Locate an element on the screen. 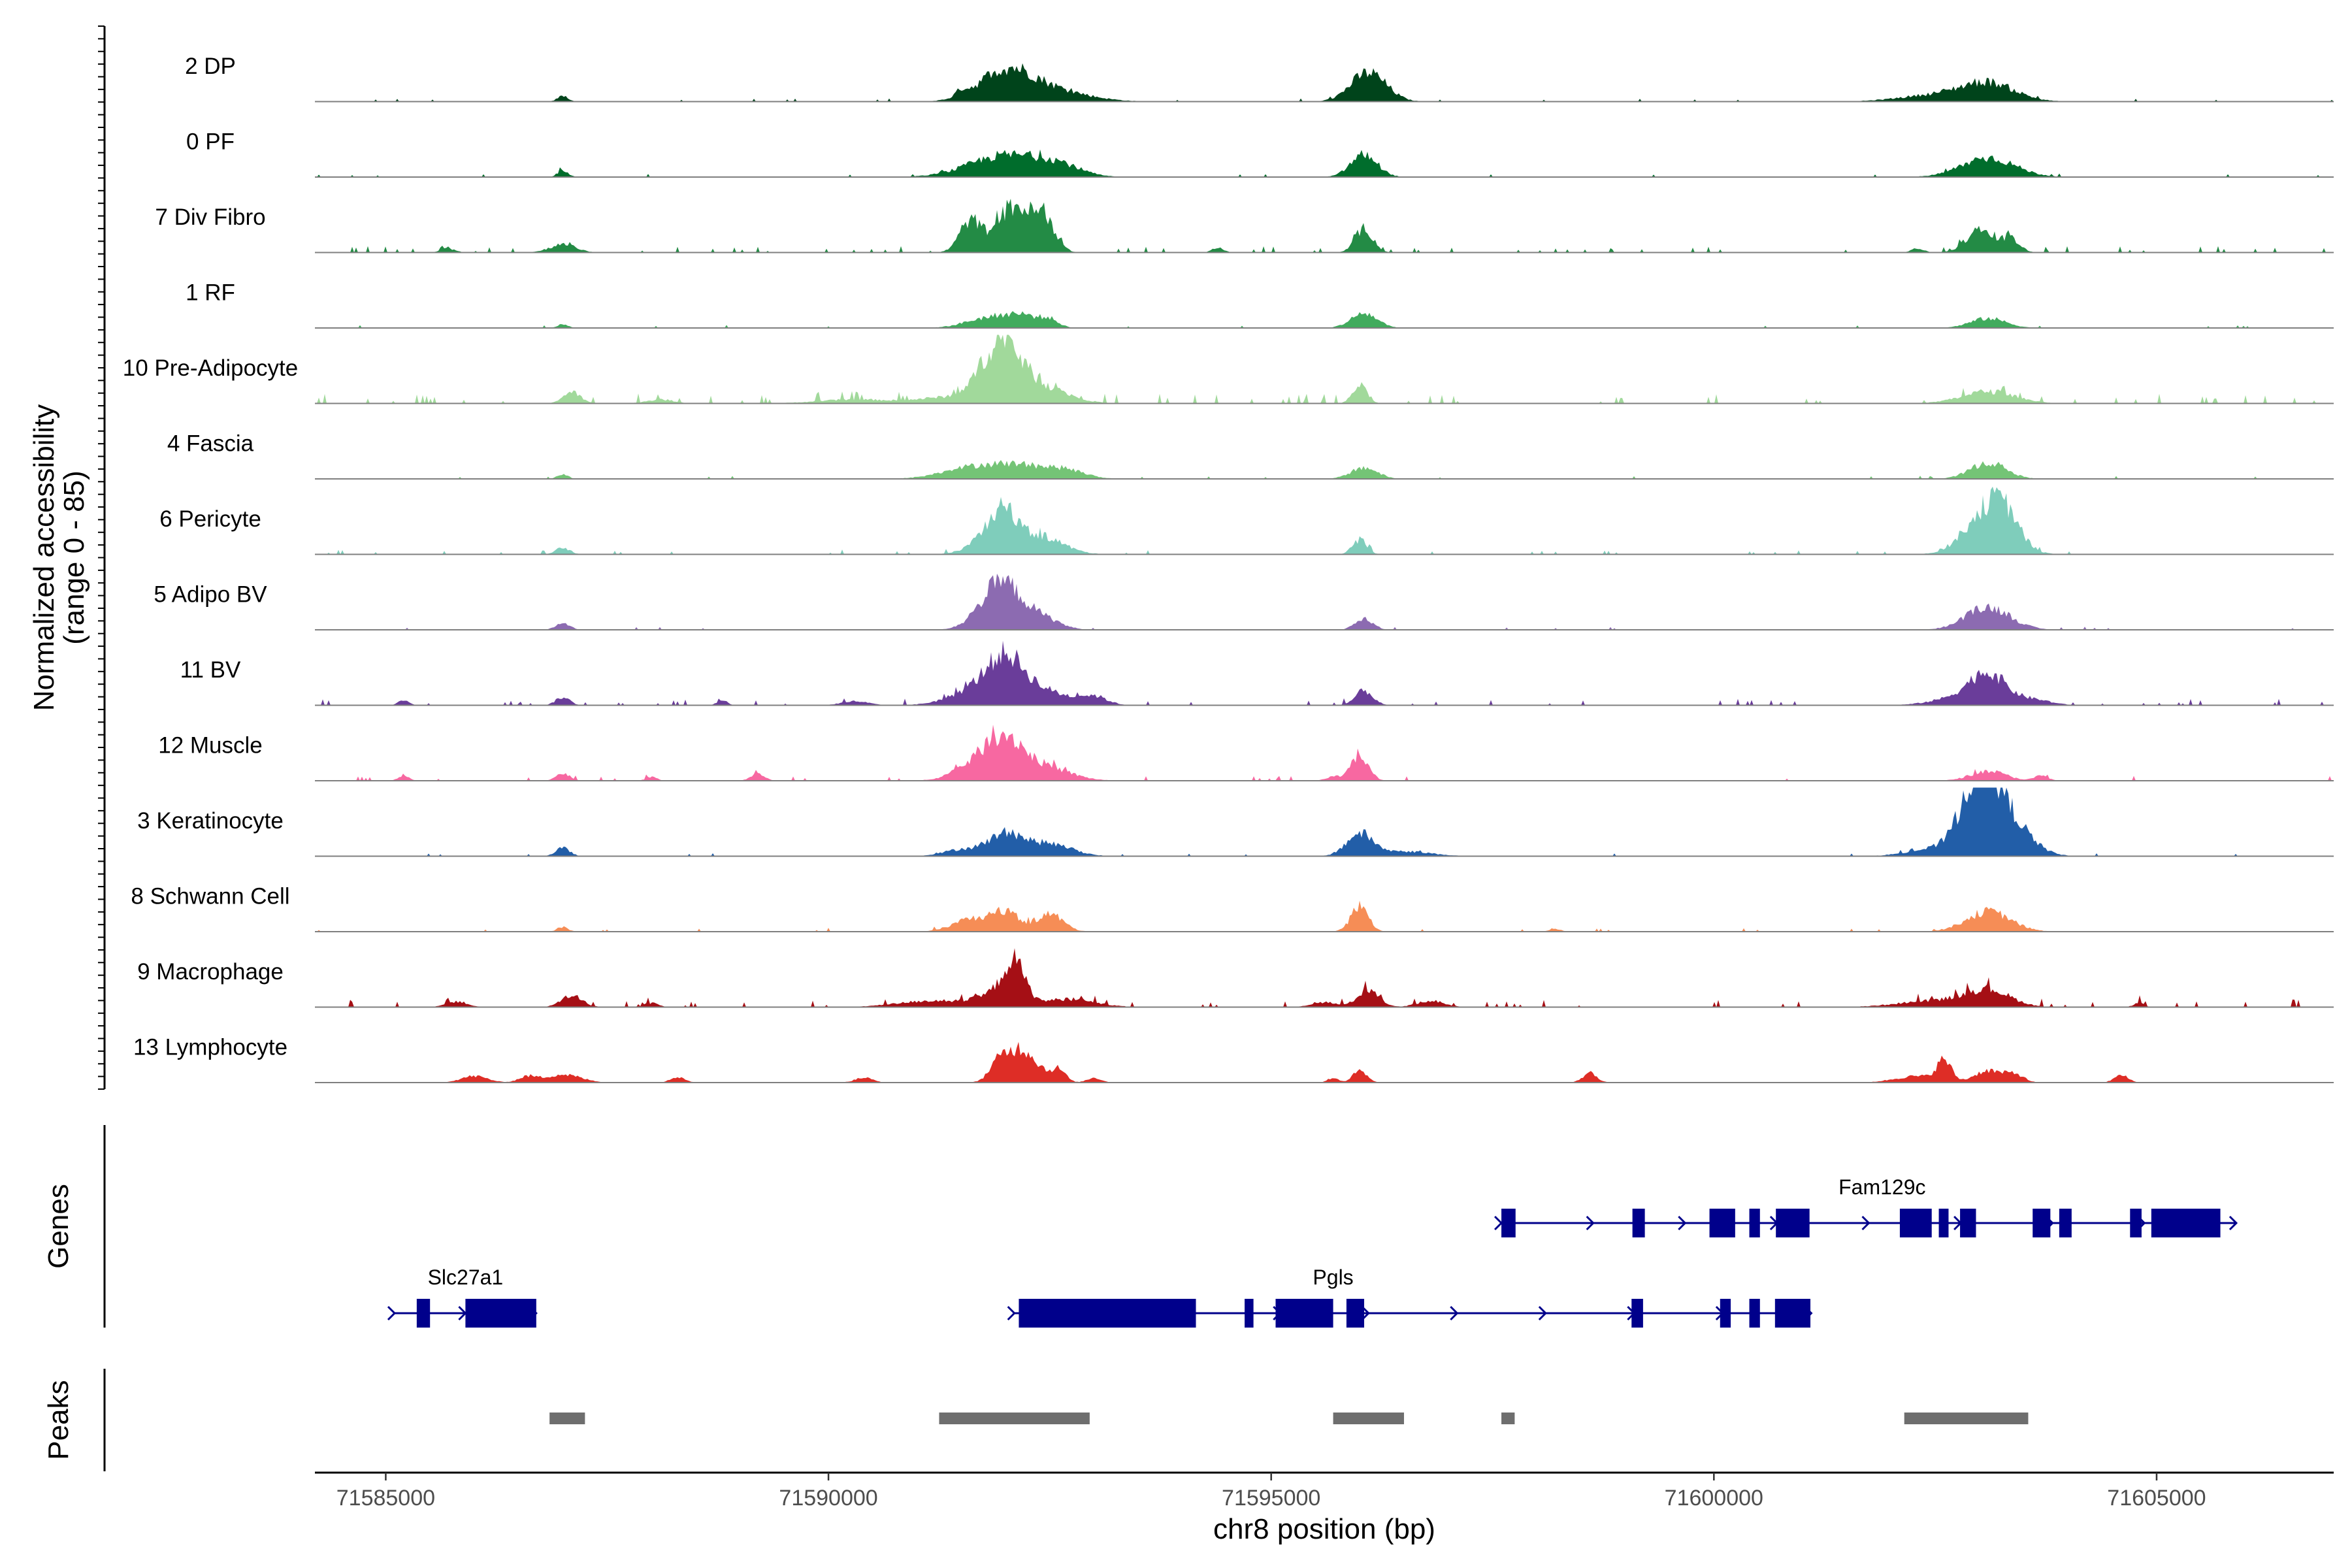 This screenshot has width=2352, height=1568. coverage-axis-ticks is located at coordinates (101, 557).